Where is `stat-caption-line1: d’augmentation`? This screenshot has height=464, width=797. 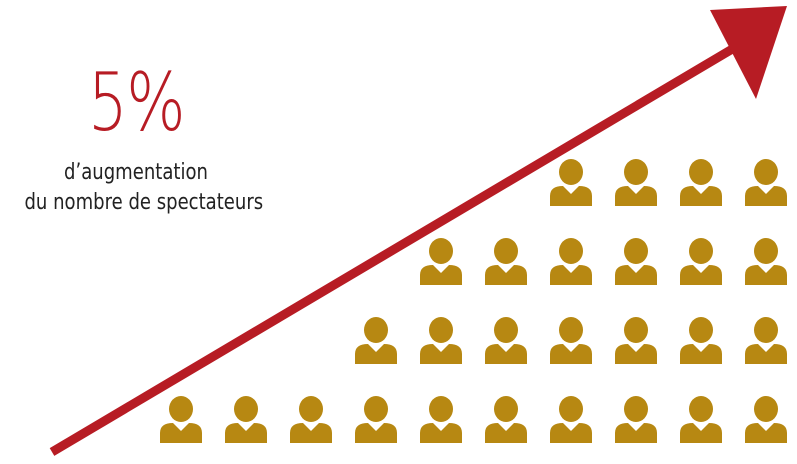 stat-caption-line1: d’augmentation is located at coordinates (136, 172).